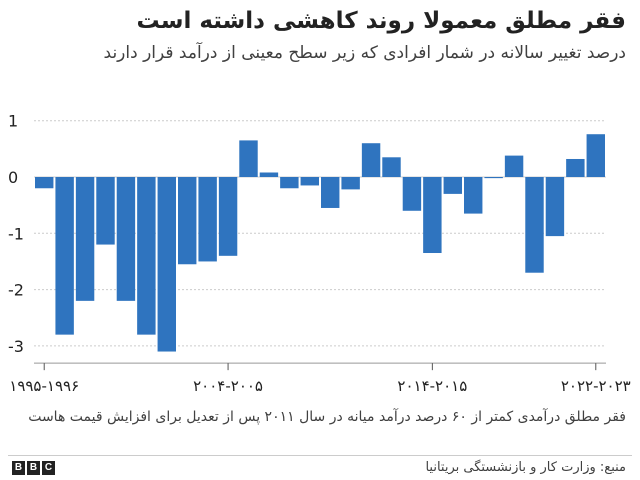 The height and width of the screenshot is (480, 640). What do you see at coordinates (48, 468) in the screenshot?
I see `logo-letter: C` at bounding box center [48, 468].